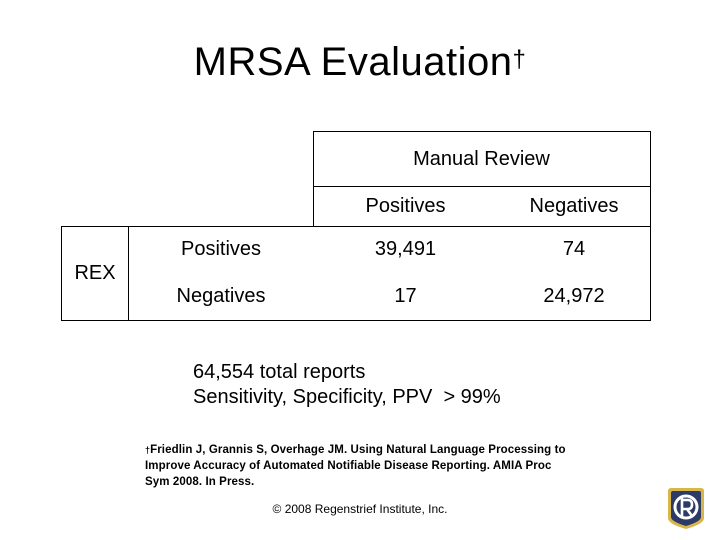 Image resolution: width=720 pixels, height=540 pixels. What do you see at coordinates (405, 295) in the screenshot?
I see `table-cell: 17` at bounding box center [405, 295].